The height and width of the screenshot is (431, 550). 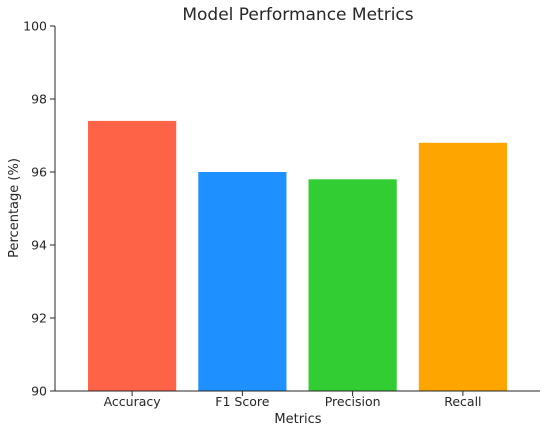 I want to click on bar-f1-score, so click(x=242, y=281).